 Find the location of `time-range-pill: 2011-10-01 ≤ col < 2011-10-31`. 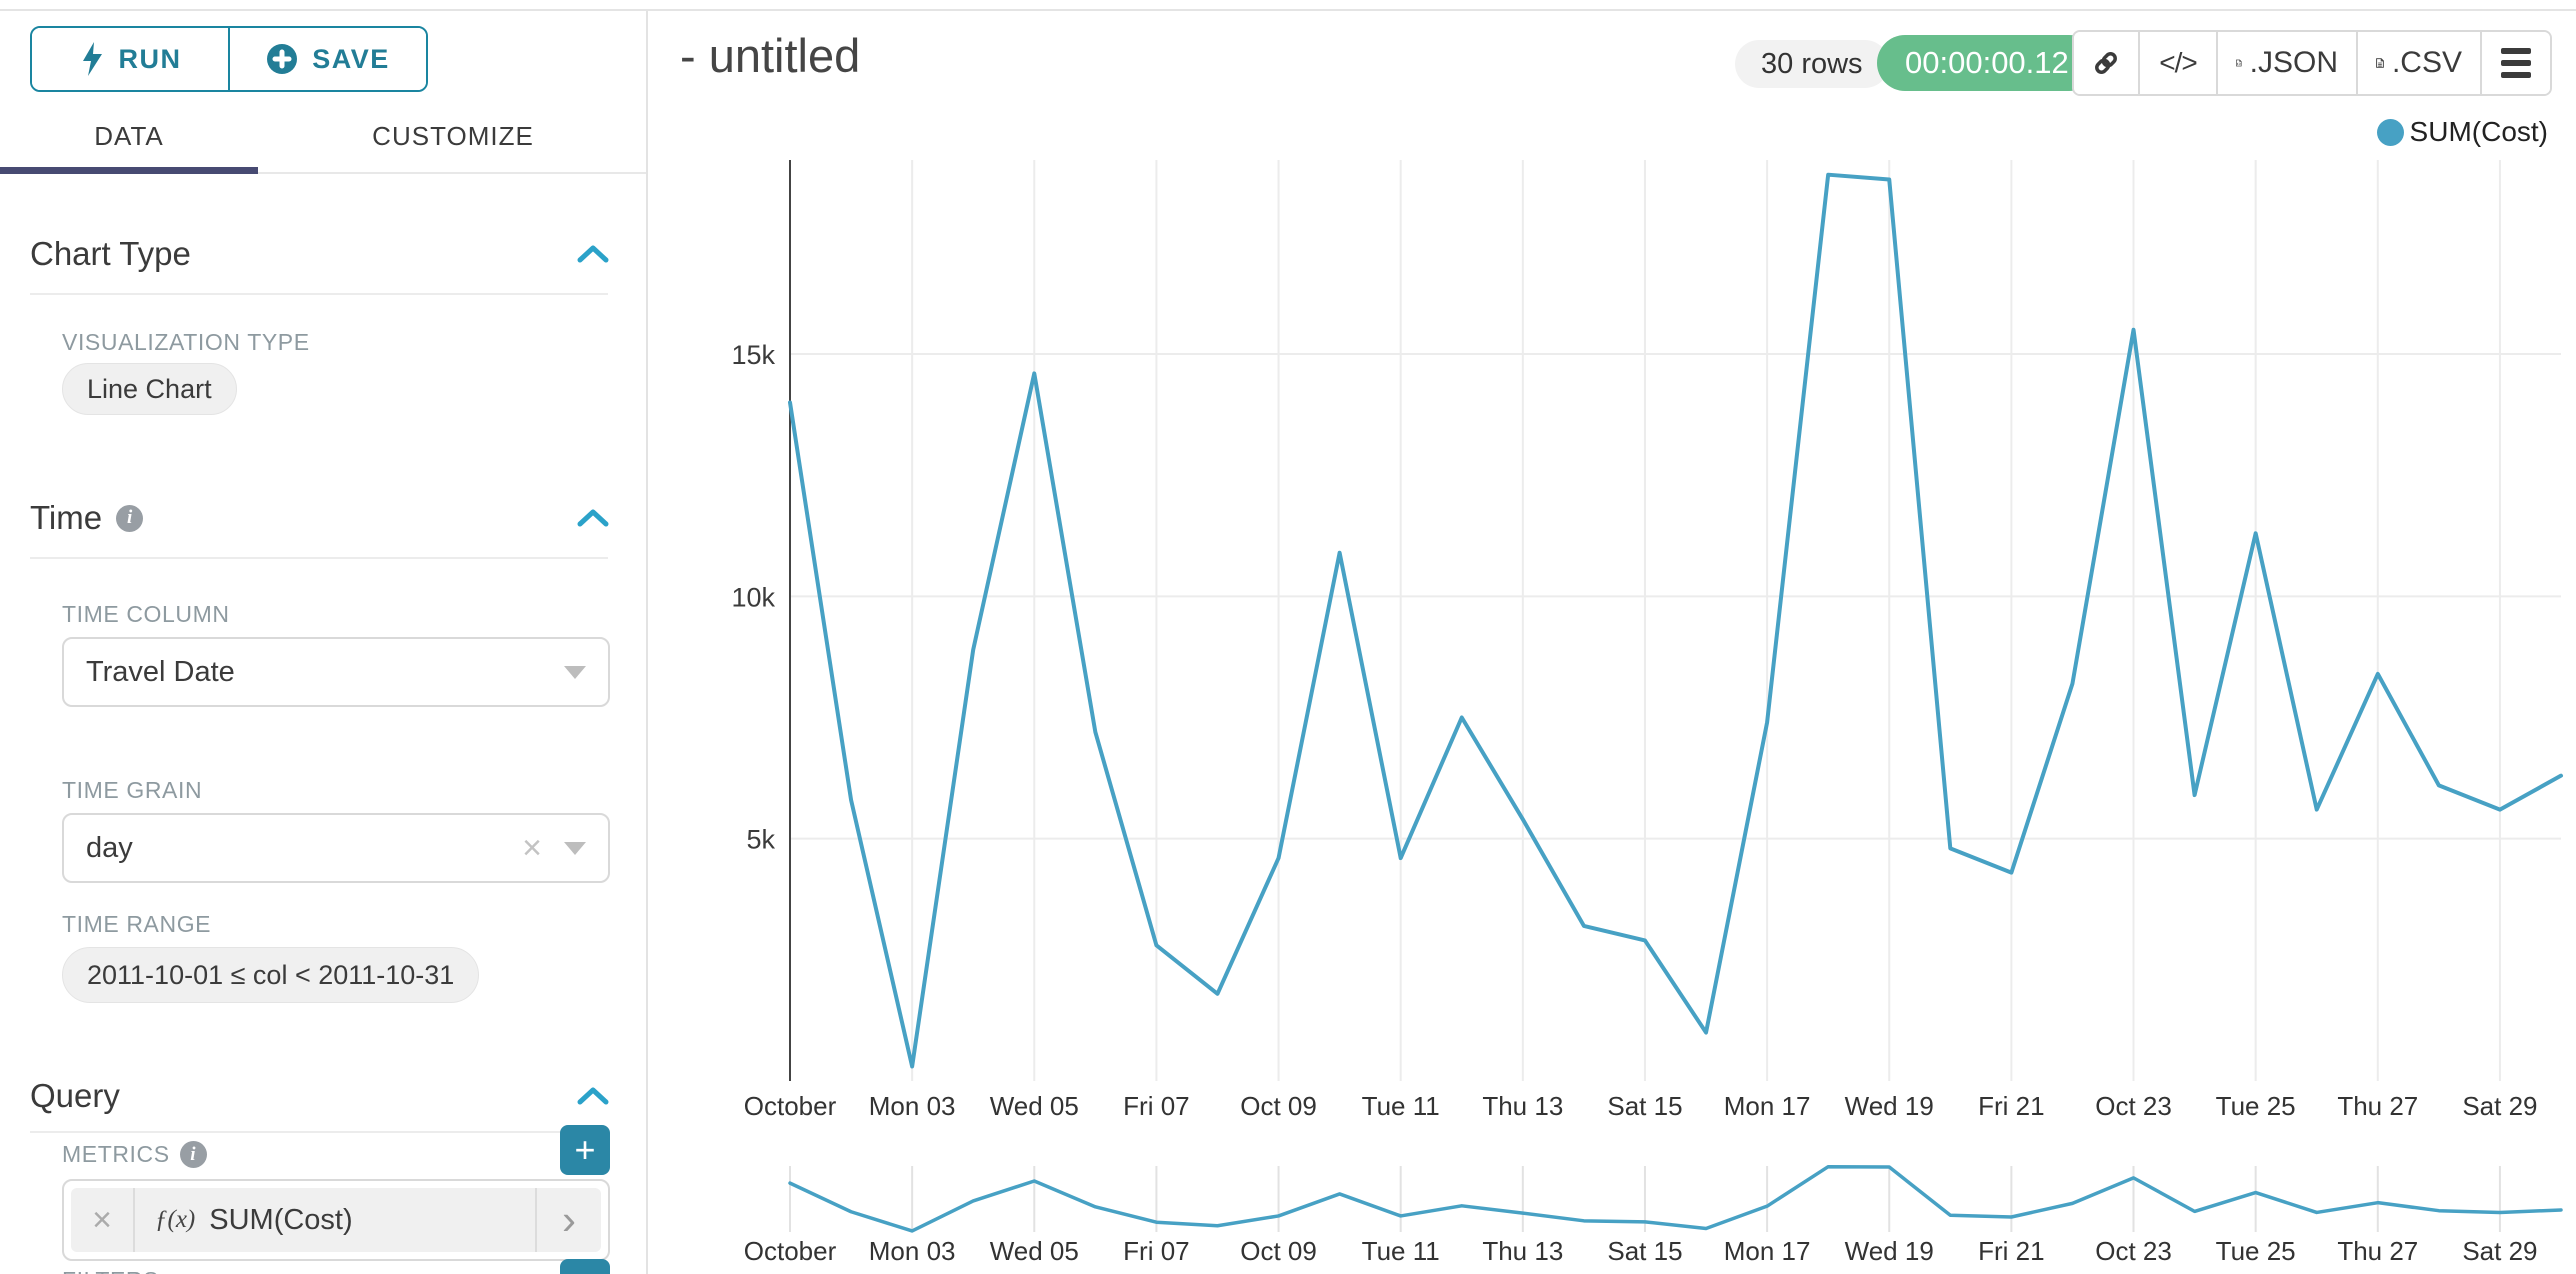

time-range-pill: 2011-10-01 ≤ col < 2011-10-31 is located at coordinates (271, 975).